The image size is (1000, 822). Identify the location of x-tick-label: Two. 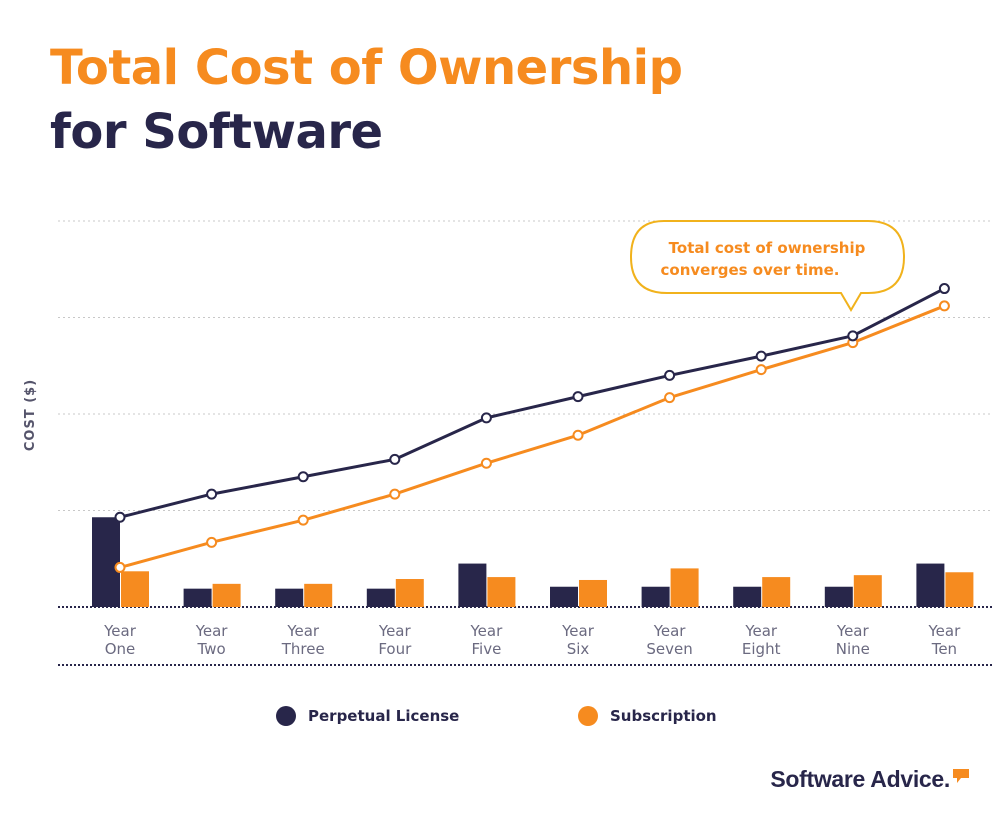
(211, 649).